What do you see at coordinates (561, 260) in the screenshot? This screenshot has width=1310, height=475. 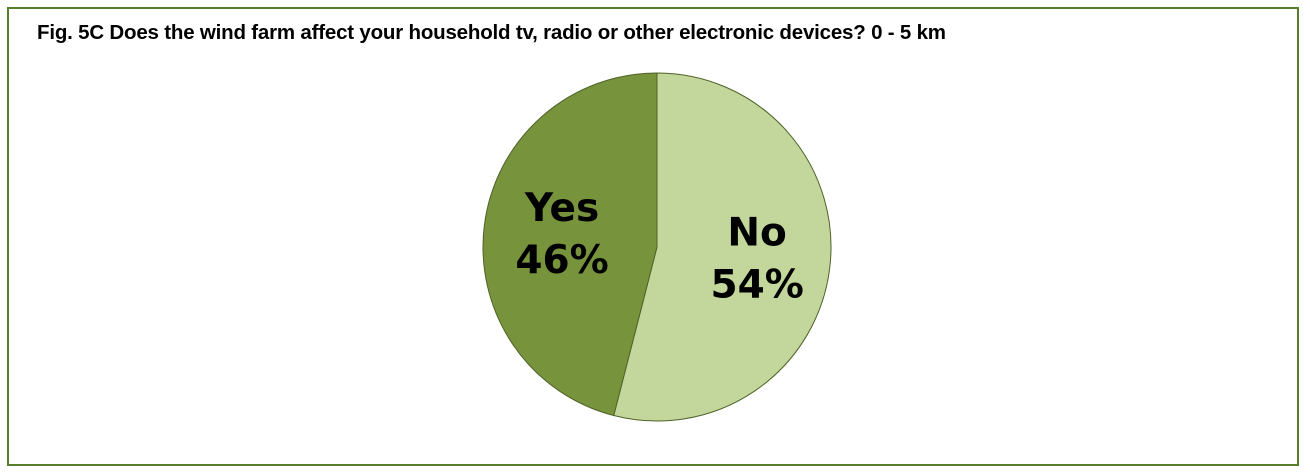 I see `slice-value-yes: 46%` at bounding box center [561, 260].